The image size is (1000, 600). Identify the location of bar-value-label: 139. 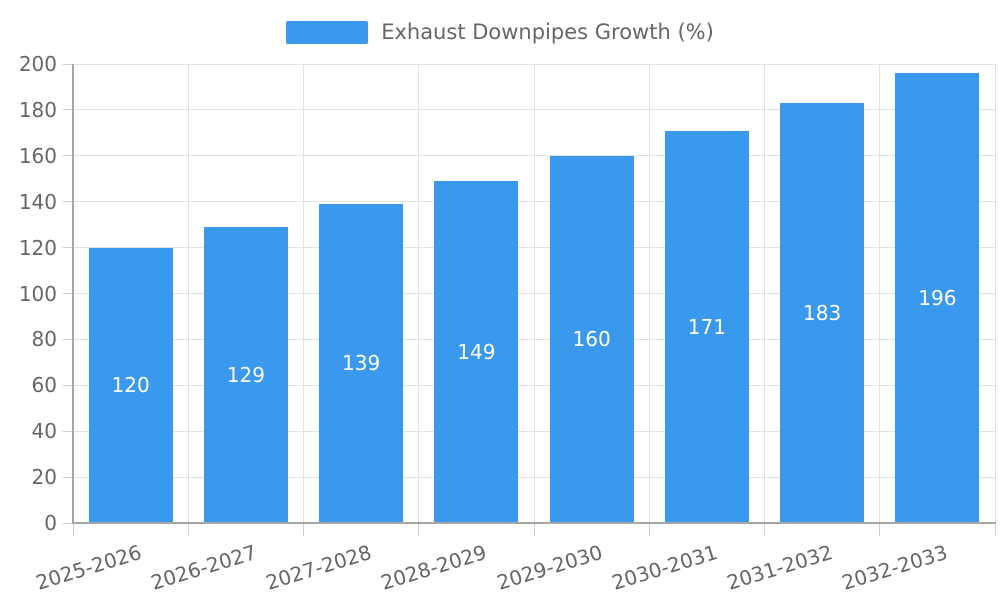
(361, 363).